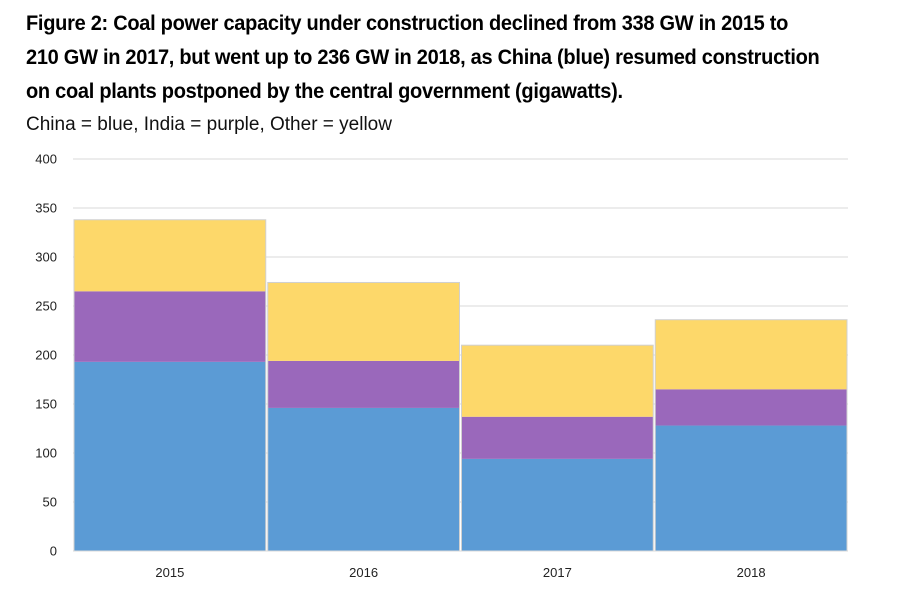 The height and width of the screenshot is (609, 899). Describe the element at coordinates (46, 159) in the screenshot. I see `y-tick-label: 400` at that location.